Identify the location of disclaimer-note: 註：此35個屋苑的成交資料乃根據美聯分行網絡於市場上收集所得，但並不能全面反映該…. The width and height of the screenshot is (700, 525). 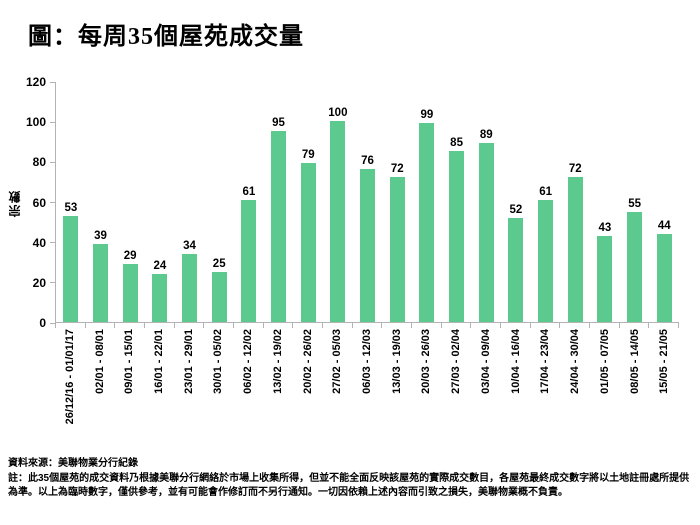
(349, 485).